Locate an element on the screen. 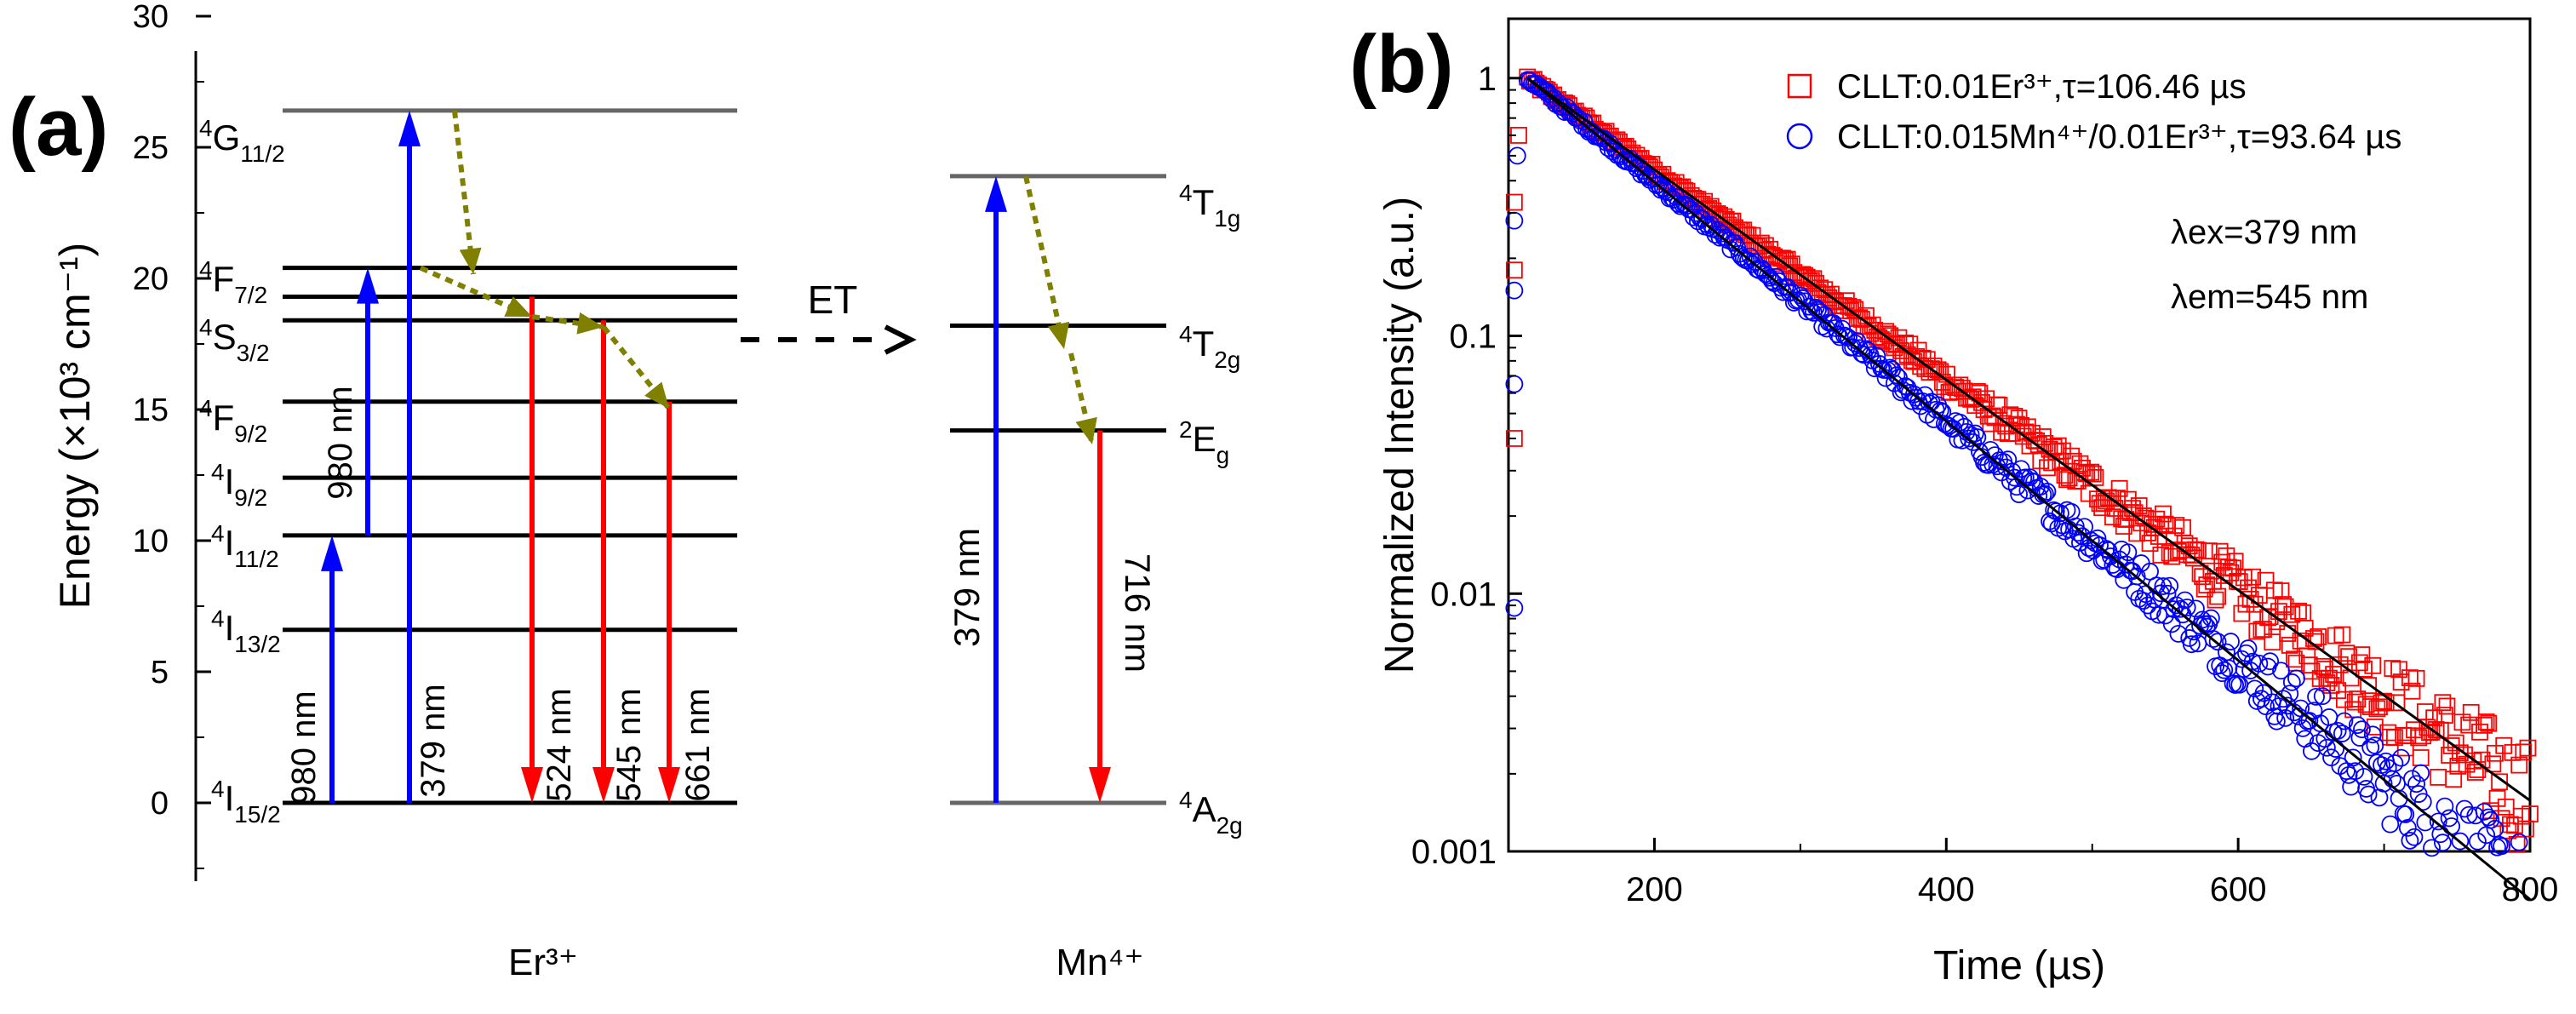  mn-level-label-4T1g: 4T1g is located at coordinates (1209, 206).